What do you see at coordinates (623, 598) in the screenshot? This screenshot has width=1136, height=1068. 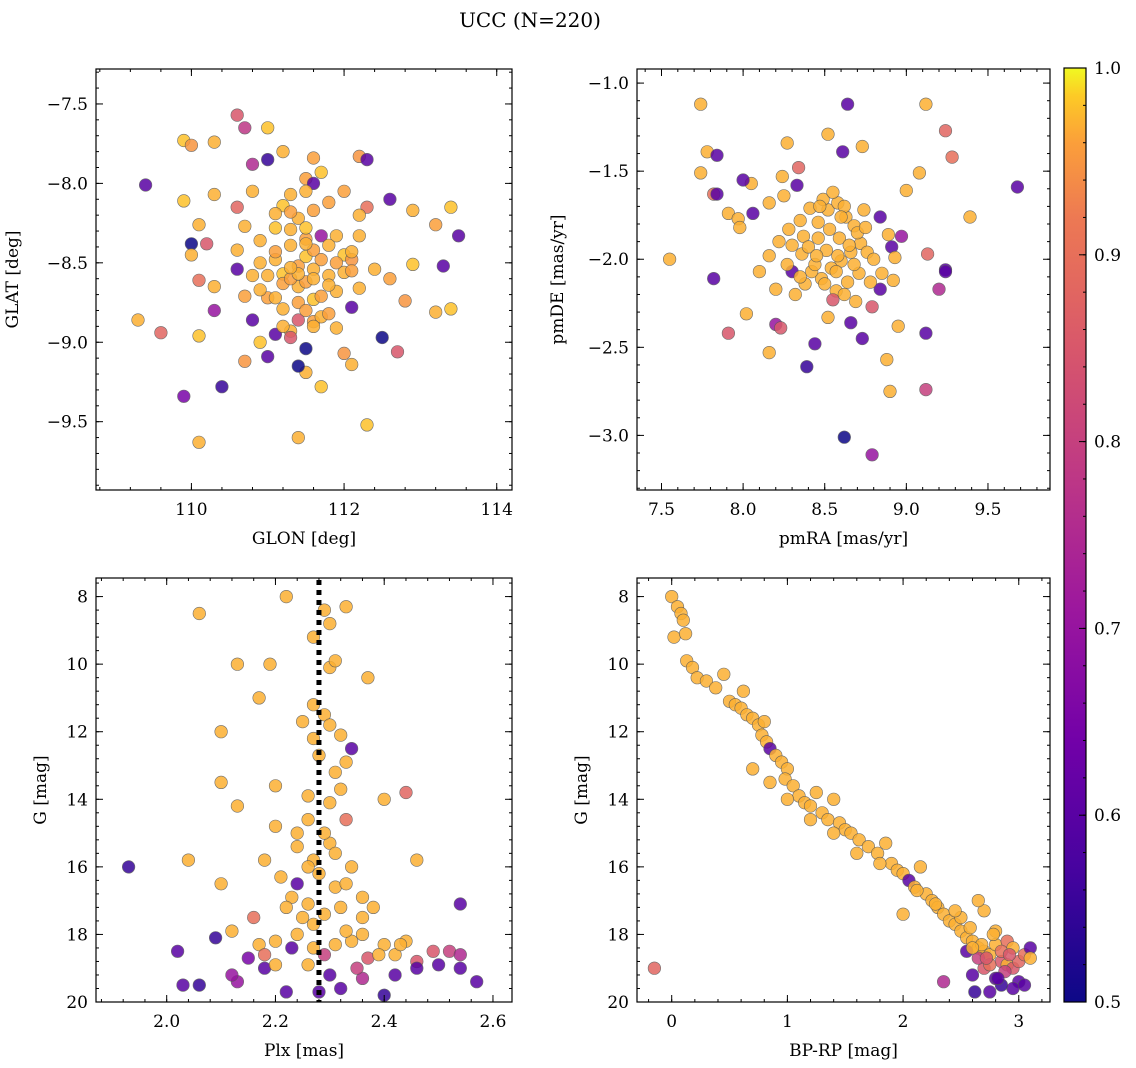 I see `y-tick-label: 8` at bounding box center [623, 598].